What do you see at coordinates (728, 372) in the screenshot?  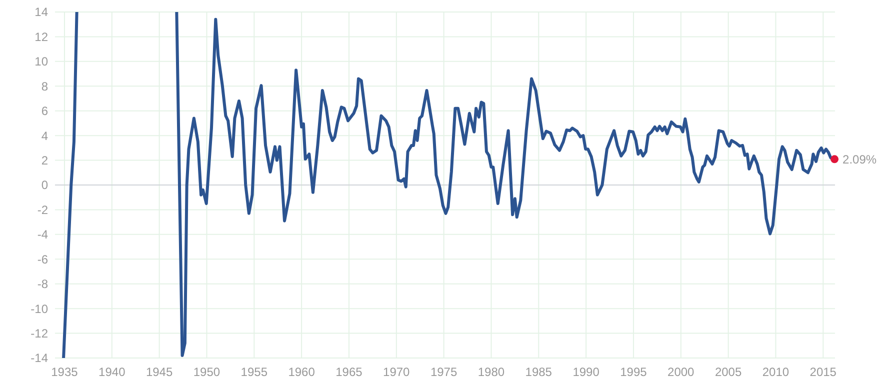 I see `x-tick-label: 2005` at bounding box center [728, 372].